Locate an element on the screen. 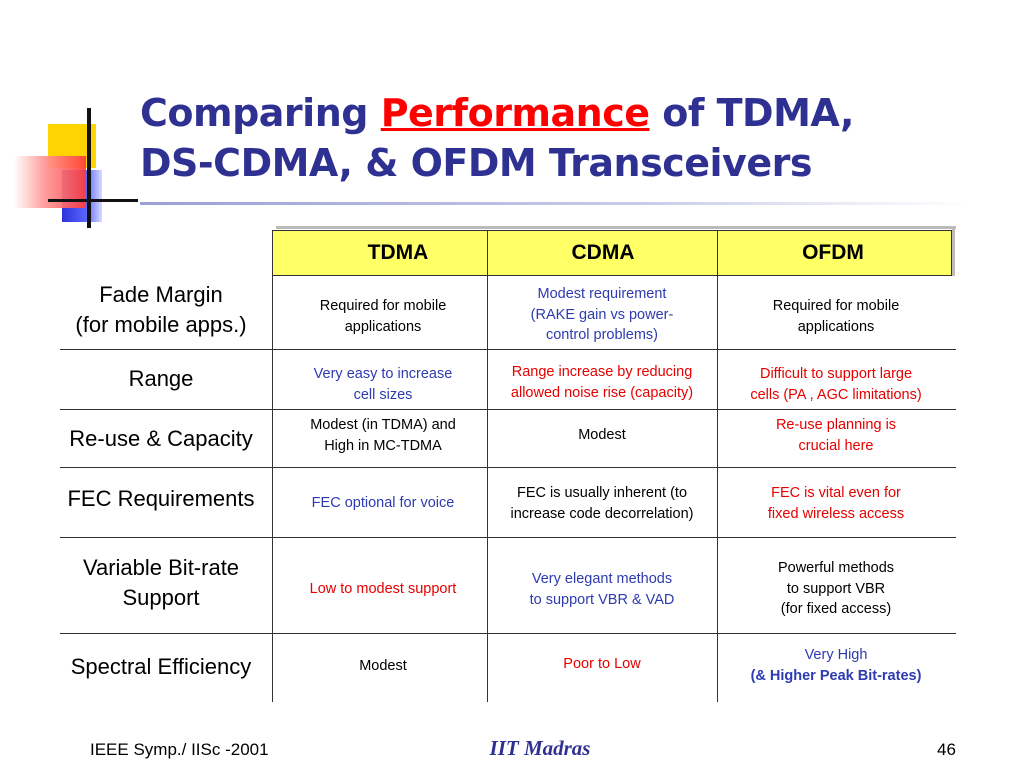  decor-horizontal-line is located at coordinates (93, 200).